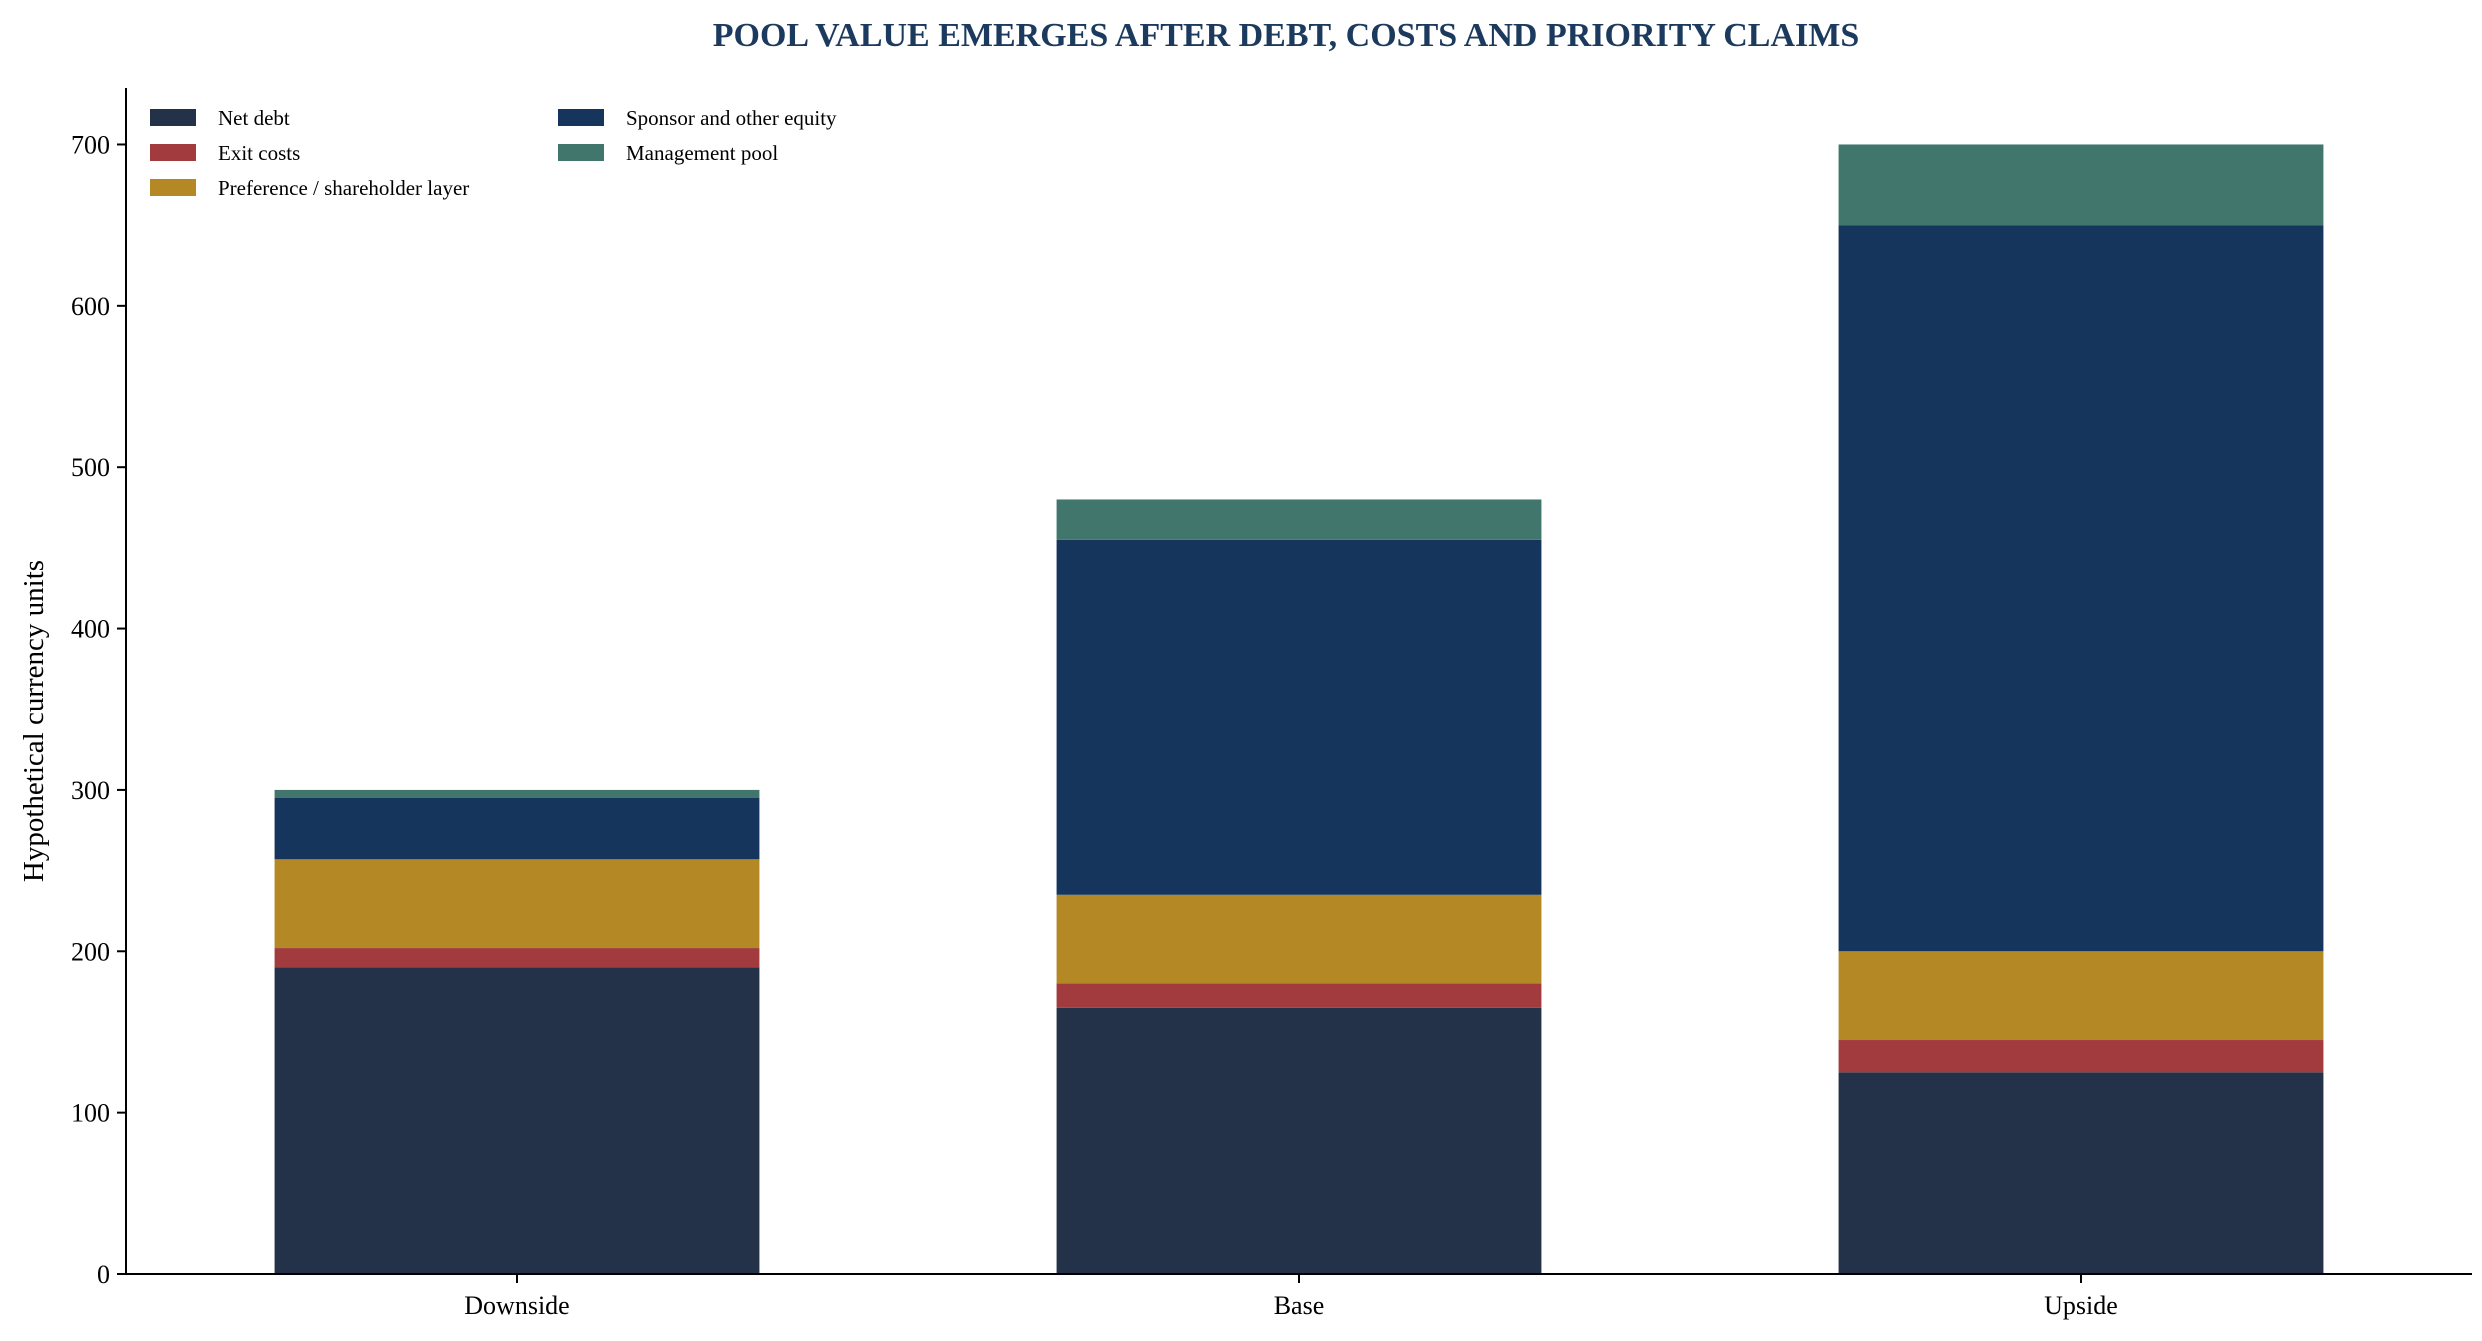 This screenshot has width=2482, height=1341. Describe the element at coordinates (90, 467) in the screenshot. I see `y-tick-label: 500` at that location.